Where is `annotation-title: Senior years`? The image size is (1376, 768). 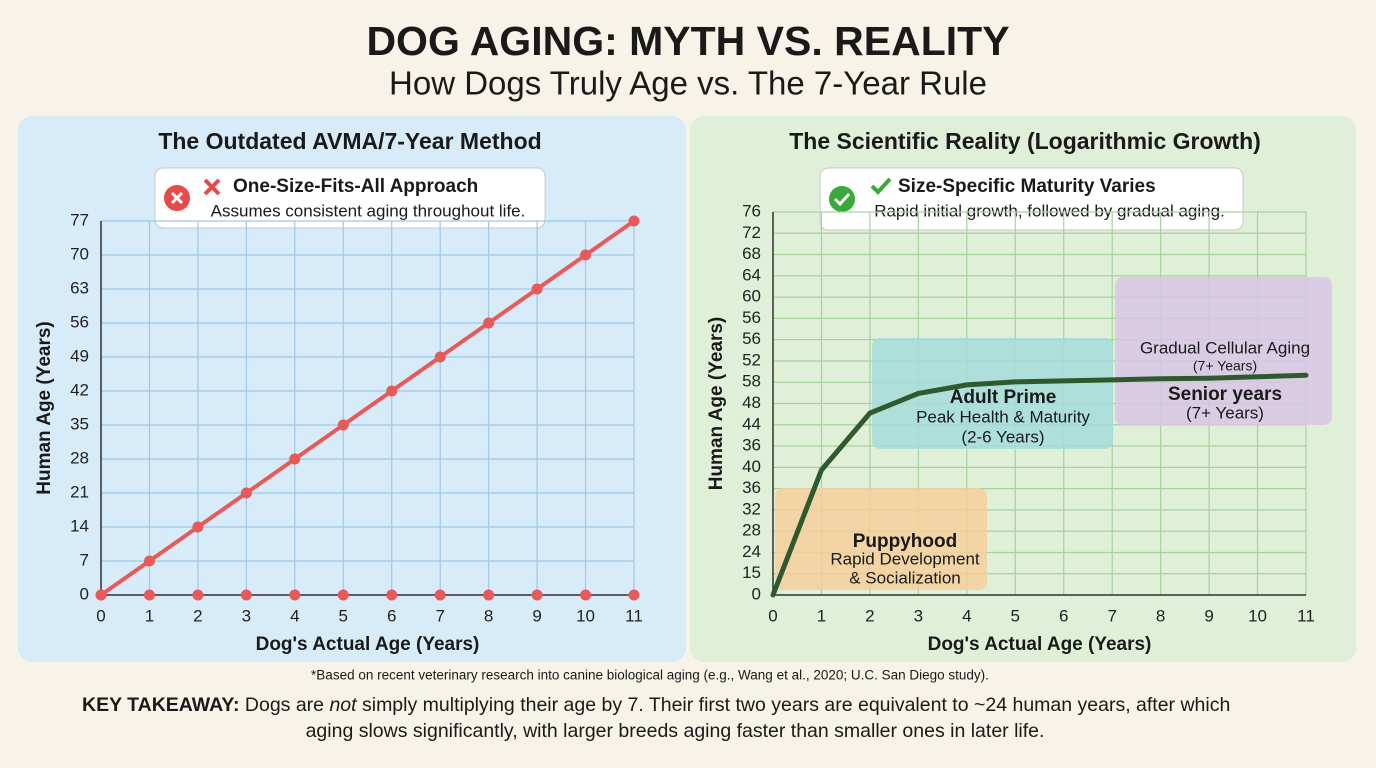
annotation-title: Senior years is located at coordinates (1225, 394).